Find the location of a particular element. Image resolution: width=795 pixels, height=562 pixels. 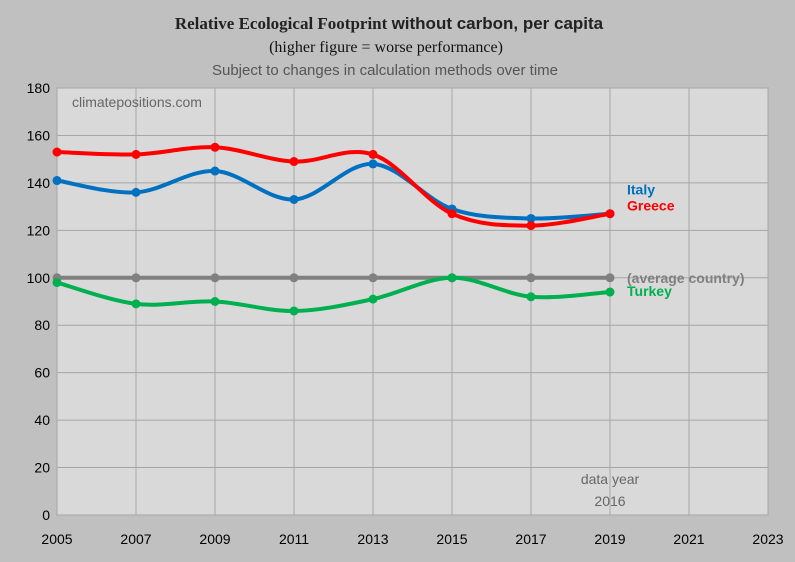

series-average-country is located at coordinates (333, 278).